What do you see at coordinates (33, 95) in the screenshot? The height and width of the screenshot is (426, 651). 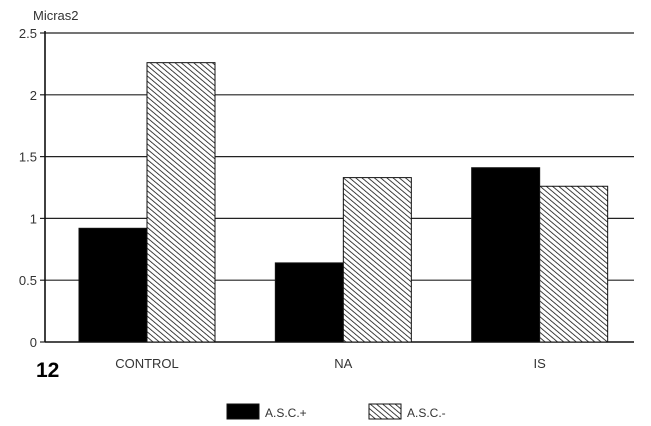 I see `y-tick-label: 2` at bounding box center [33, 95].